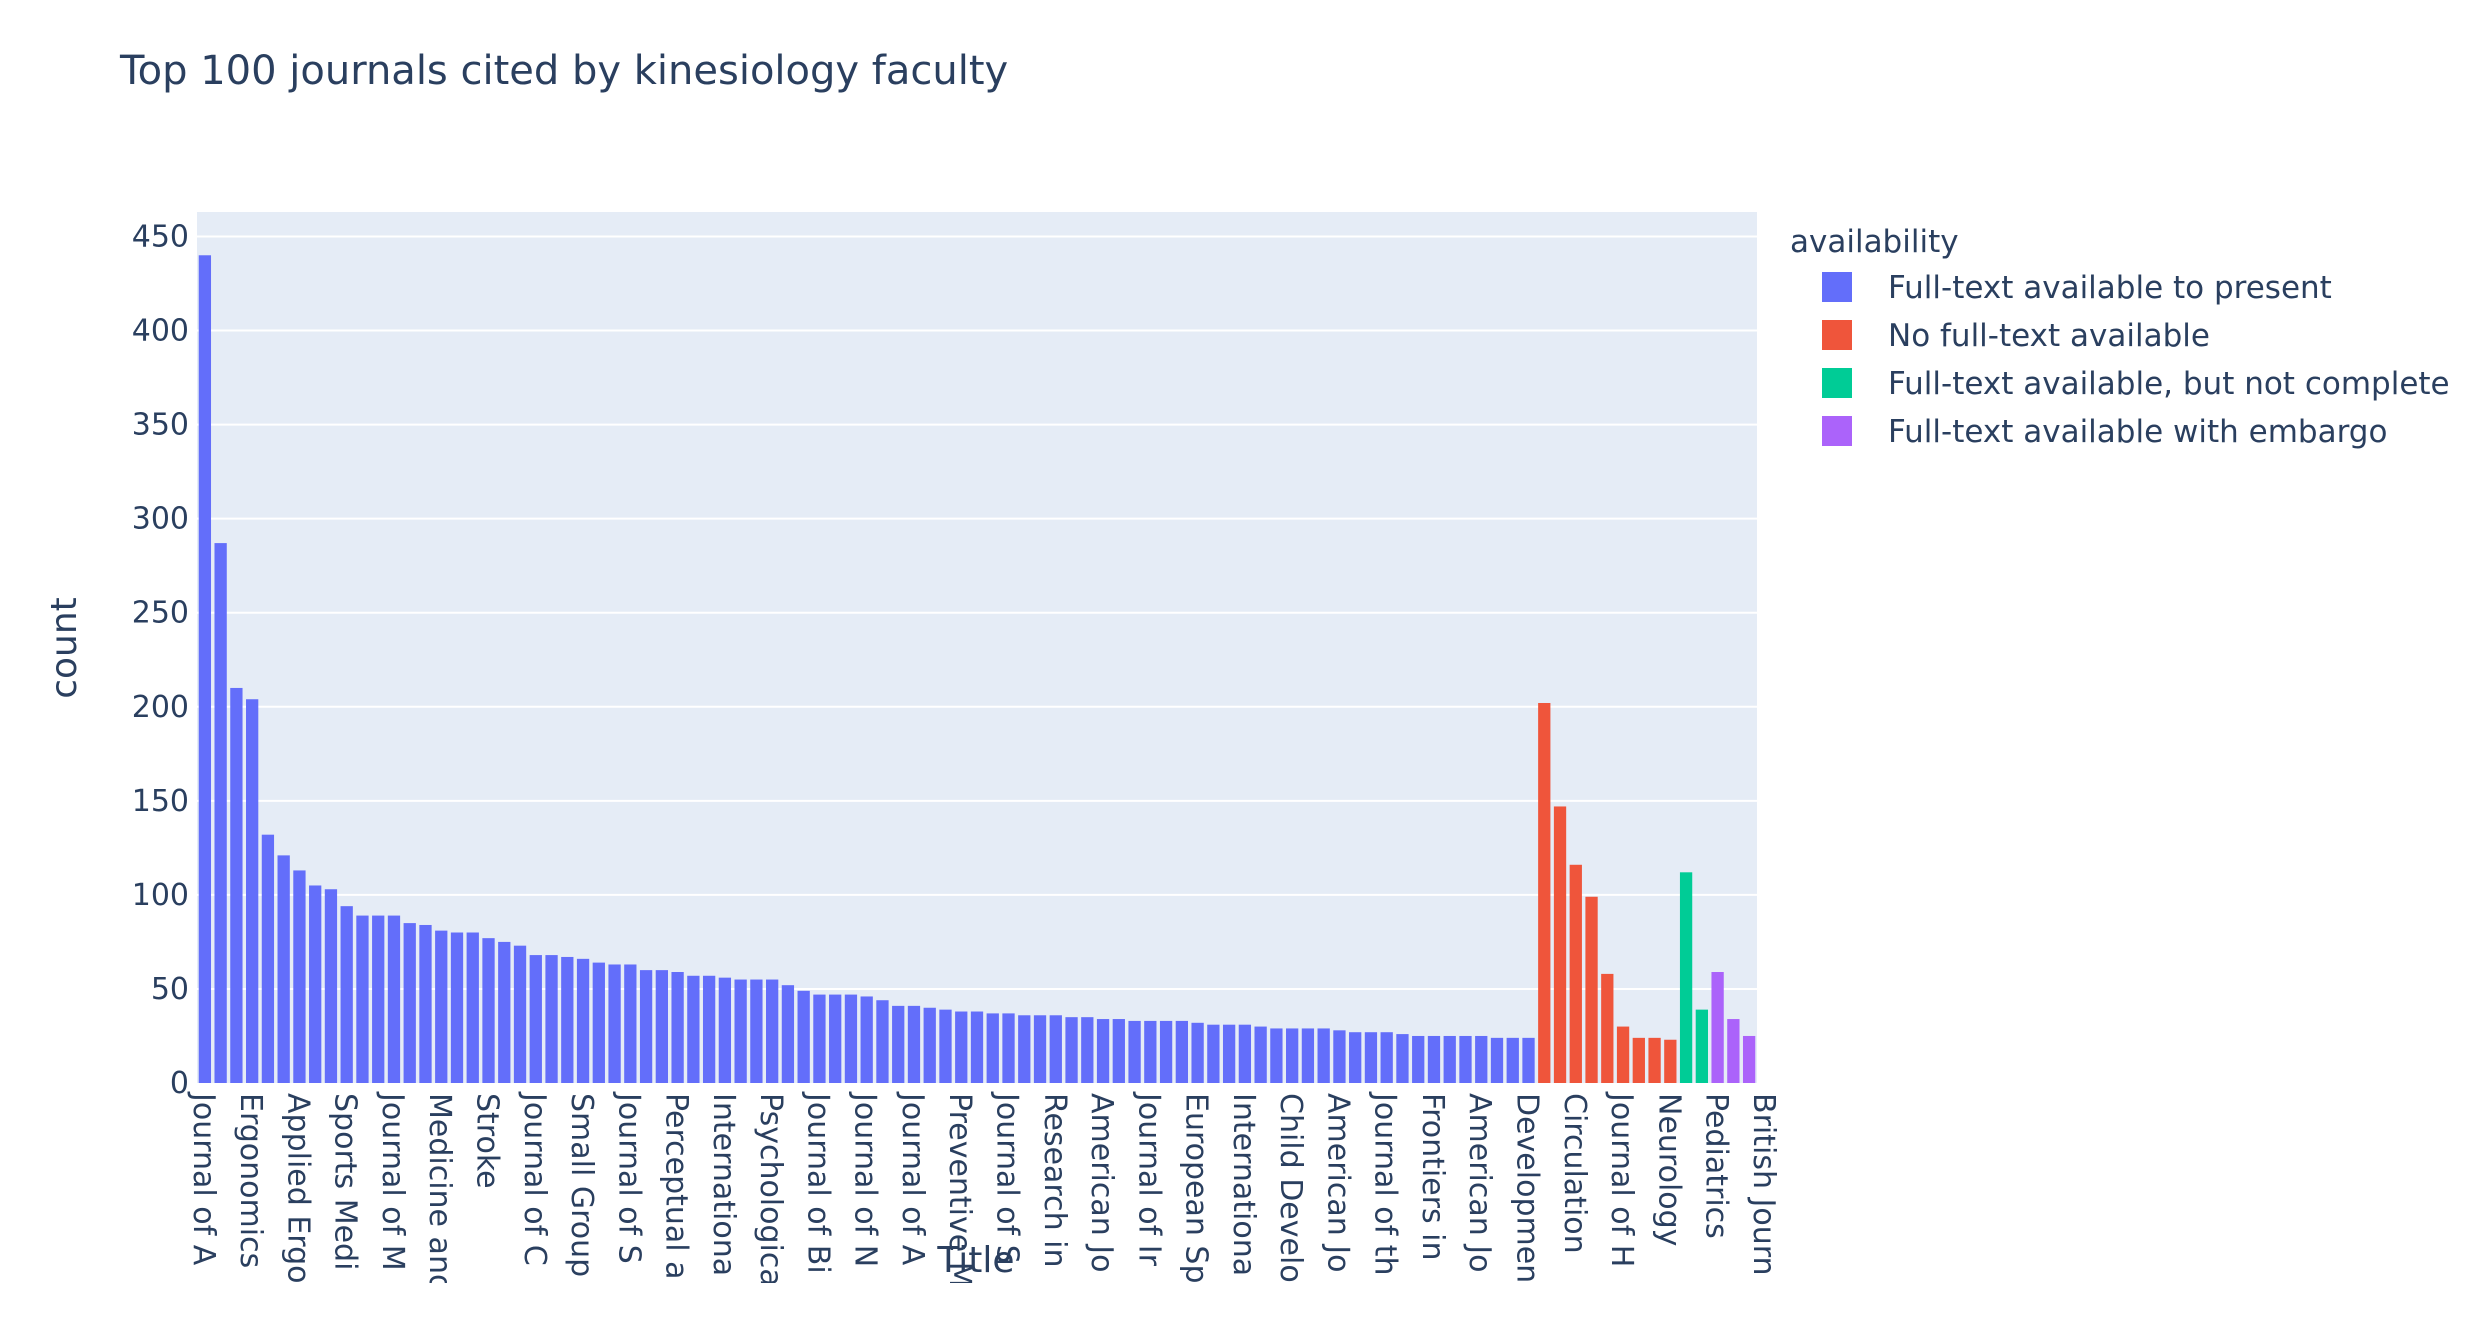 This screenshot has height=1318, width=2484. I want to click on legend-item-label: Full-text available to present, so click(2110, 288).